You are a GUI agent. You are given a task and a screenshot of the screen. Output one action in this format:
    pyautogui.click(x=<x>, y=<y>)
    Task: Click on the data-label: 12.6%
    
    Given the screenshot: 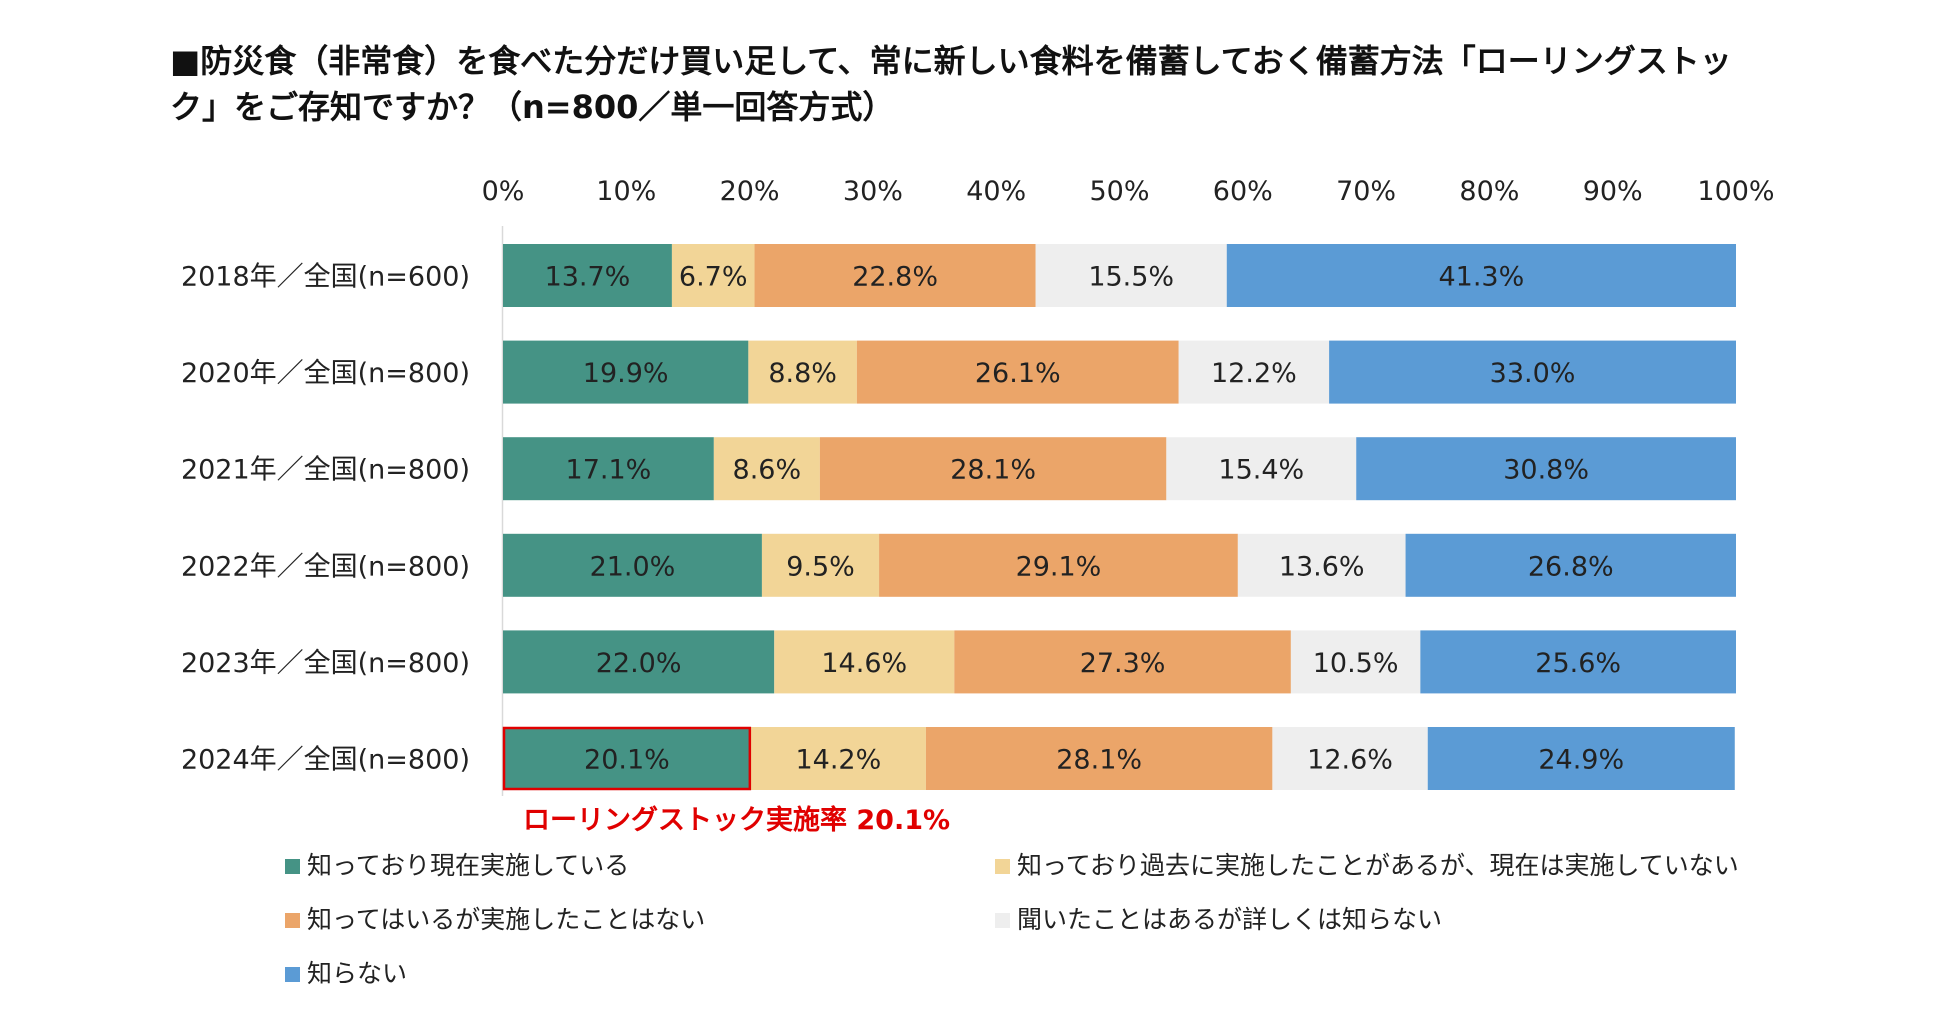 What is the action you would take?
    pyautogui.click(x=1350, y=760)
    